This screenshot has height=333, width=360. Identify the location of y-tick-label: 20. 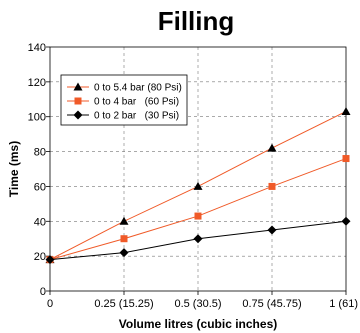
(40, 257).